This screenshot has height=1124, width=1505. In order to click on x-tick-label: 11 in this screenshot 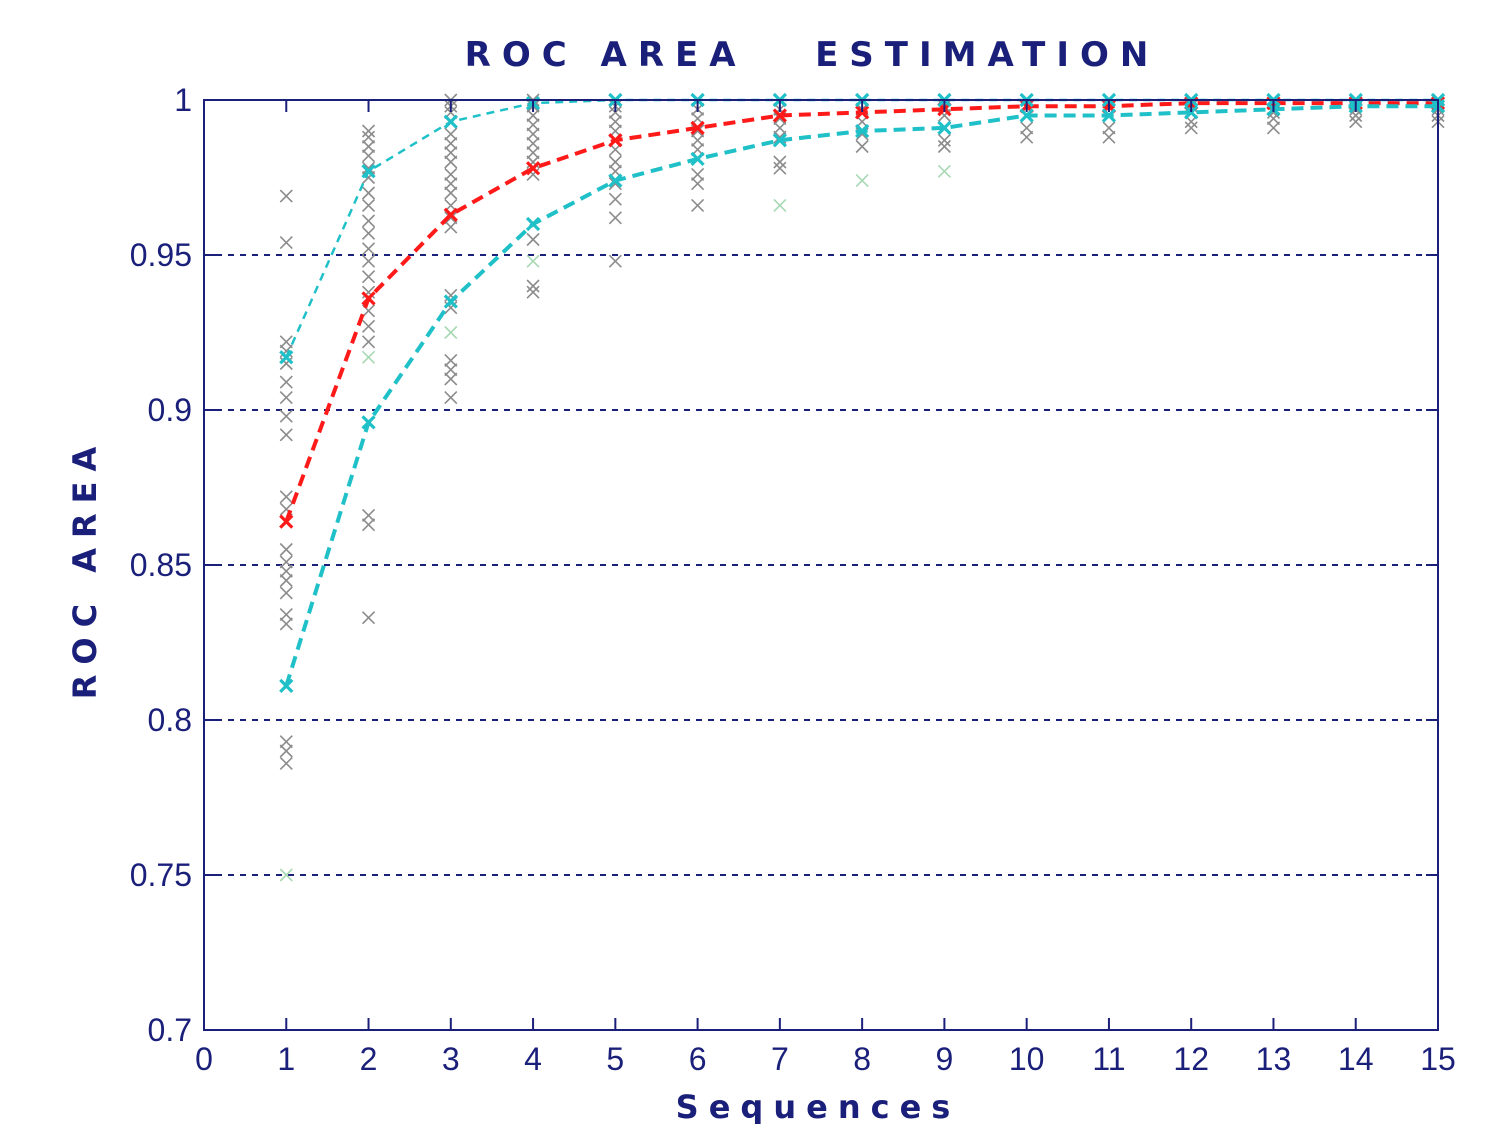, I will do `click(1108, 1059)`.